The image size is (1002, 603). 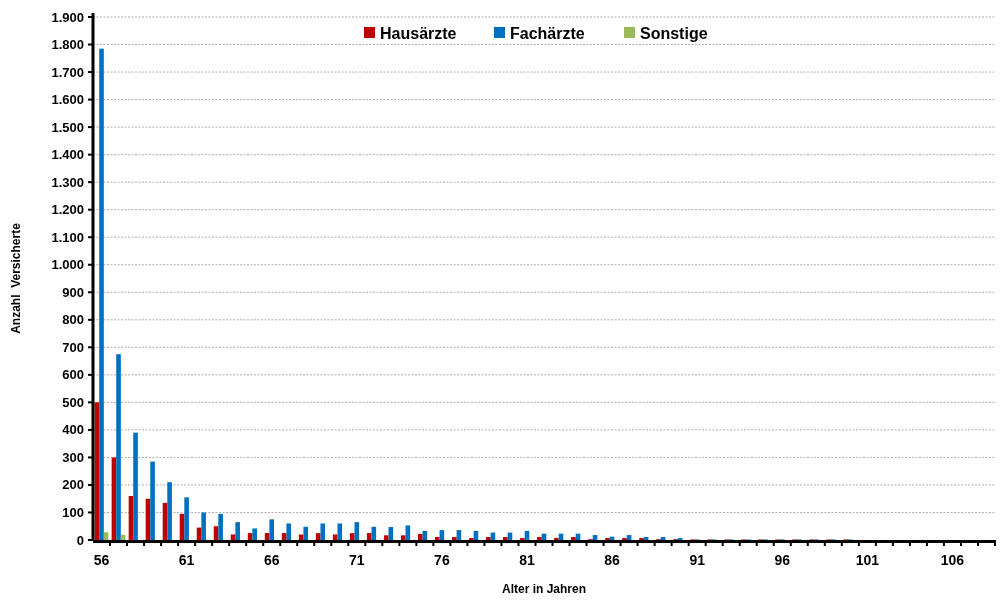 I want to click on y-tick-label: 600, so click(x=73, y=375).